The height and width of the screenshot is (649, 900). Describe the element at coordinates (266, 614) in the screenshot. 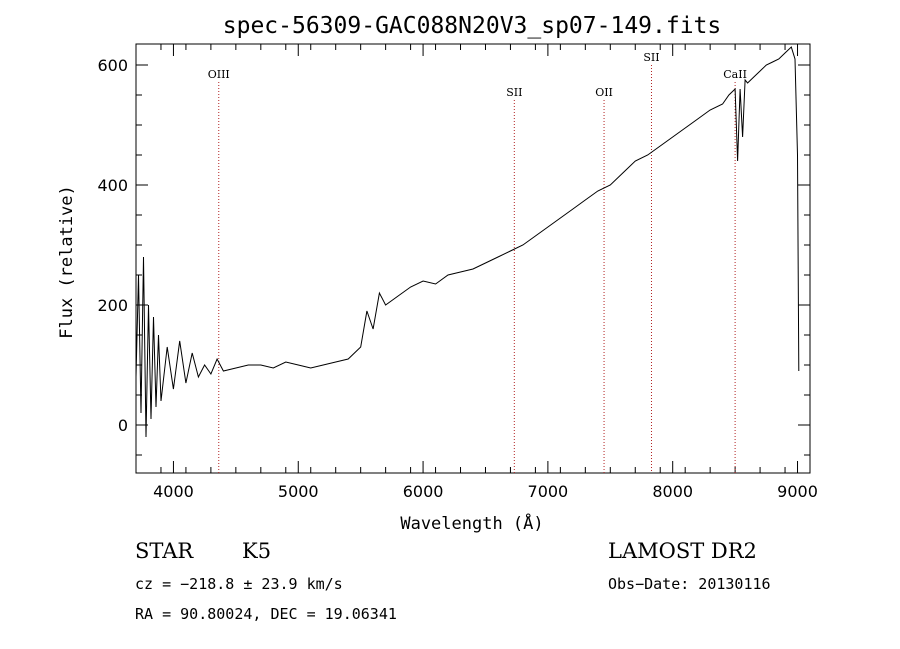

I see `coordinates: RA = 90.80024, DEC = 19.06341` at that location.